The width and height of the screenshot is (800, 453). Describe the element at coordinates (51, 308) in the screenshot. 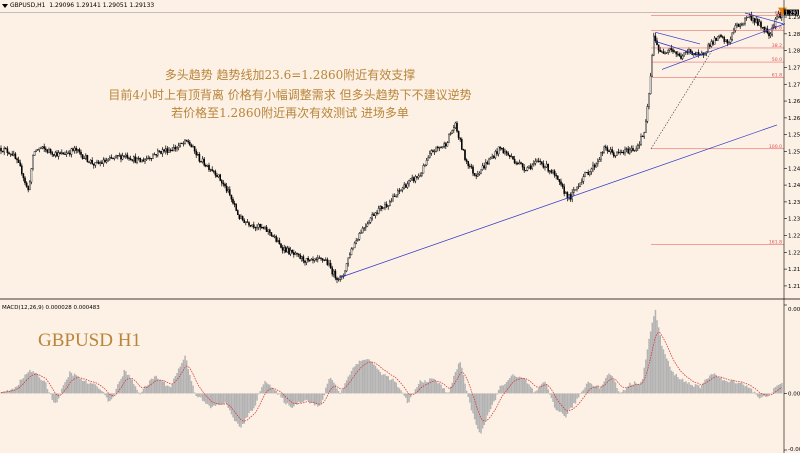

I see `macd-header: MACD(12,26,9) 0.000028 0.000483` at that location.